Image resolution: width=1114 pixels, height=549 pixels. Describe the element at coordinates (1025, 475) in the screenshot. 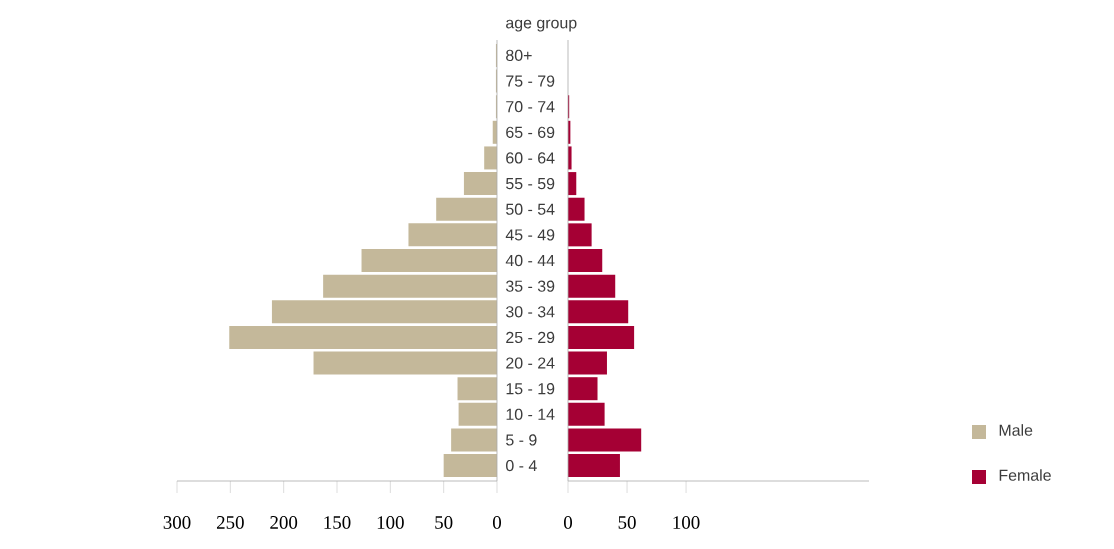

I see `legend-label: Female` at that location.